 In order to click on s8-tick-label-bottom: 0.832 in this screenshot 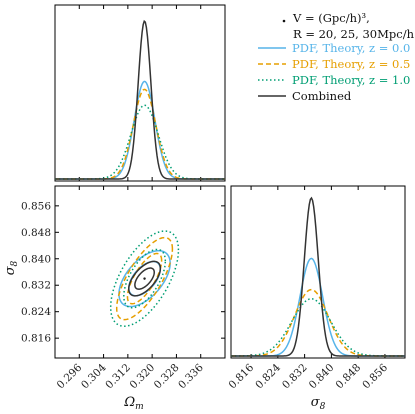, I will do `click(295, 377)`.